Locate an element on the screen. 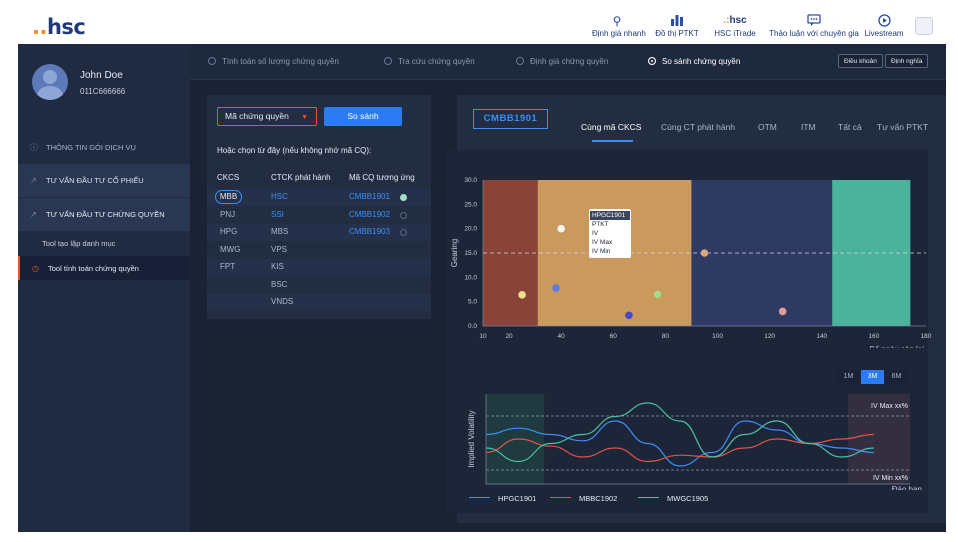  settings-button is located at coordinates (924, 26).